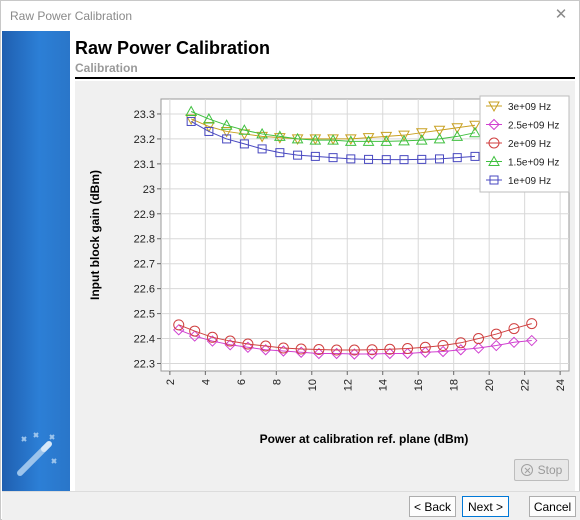  What do you see at coordinates (106, 68) in the screenshot?
I see `page-subtitle: Calibration` at bounding box center [106, 68].